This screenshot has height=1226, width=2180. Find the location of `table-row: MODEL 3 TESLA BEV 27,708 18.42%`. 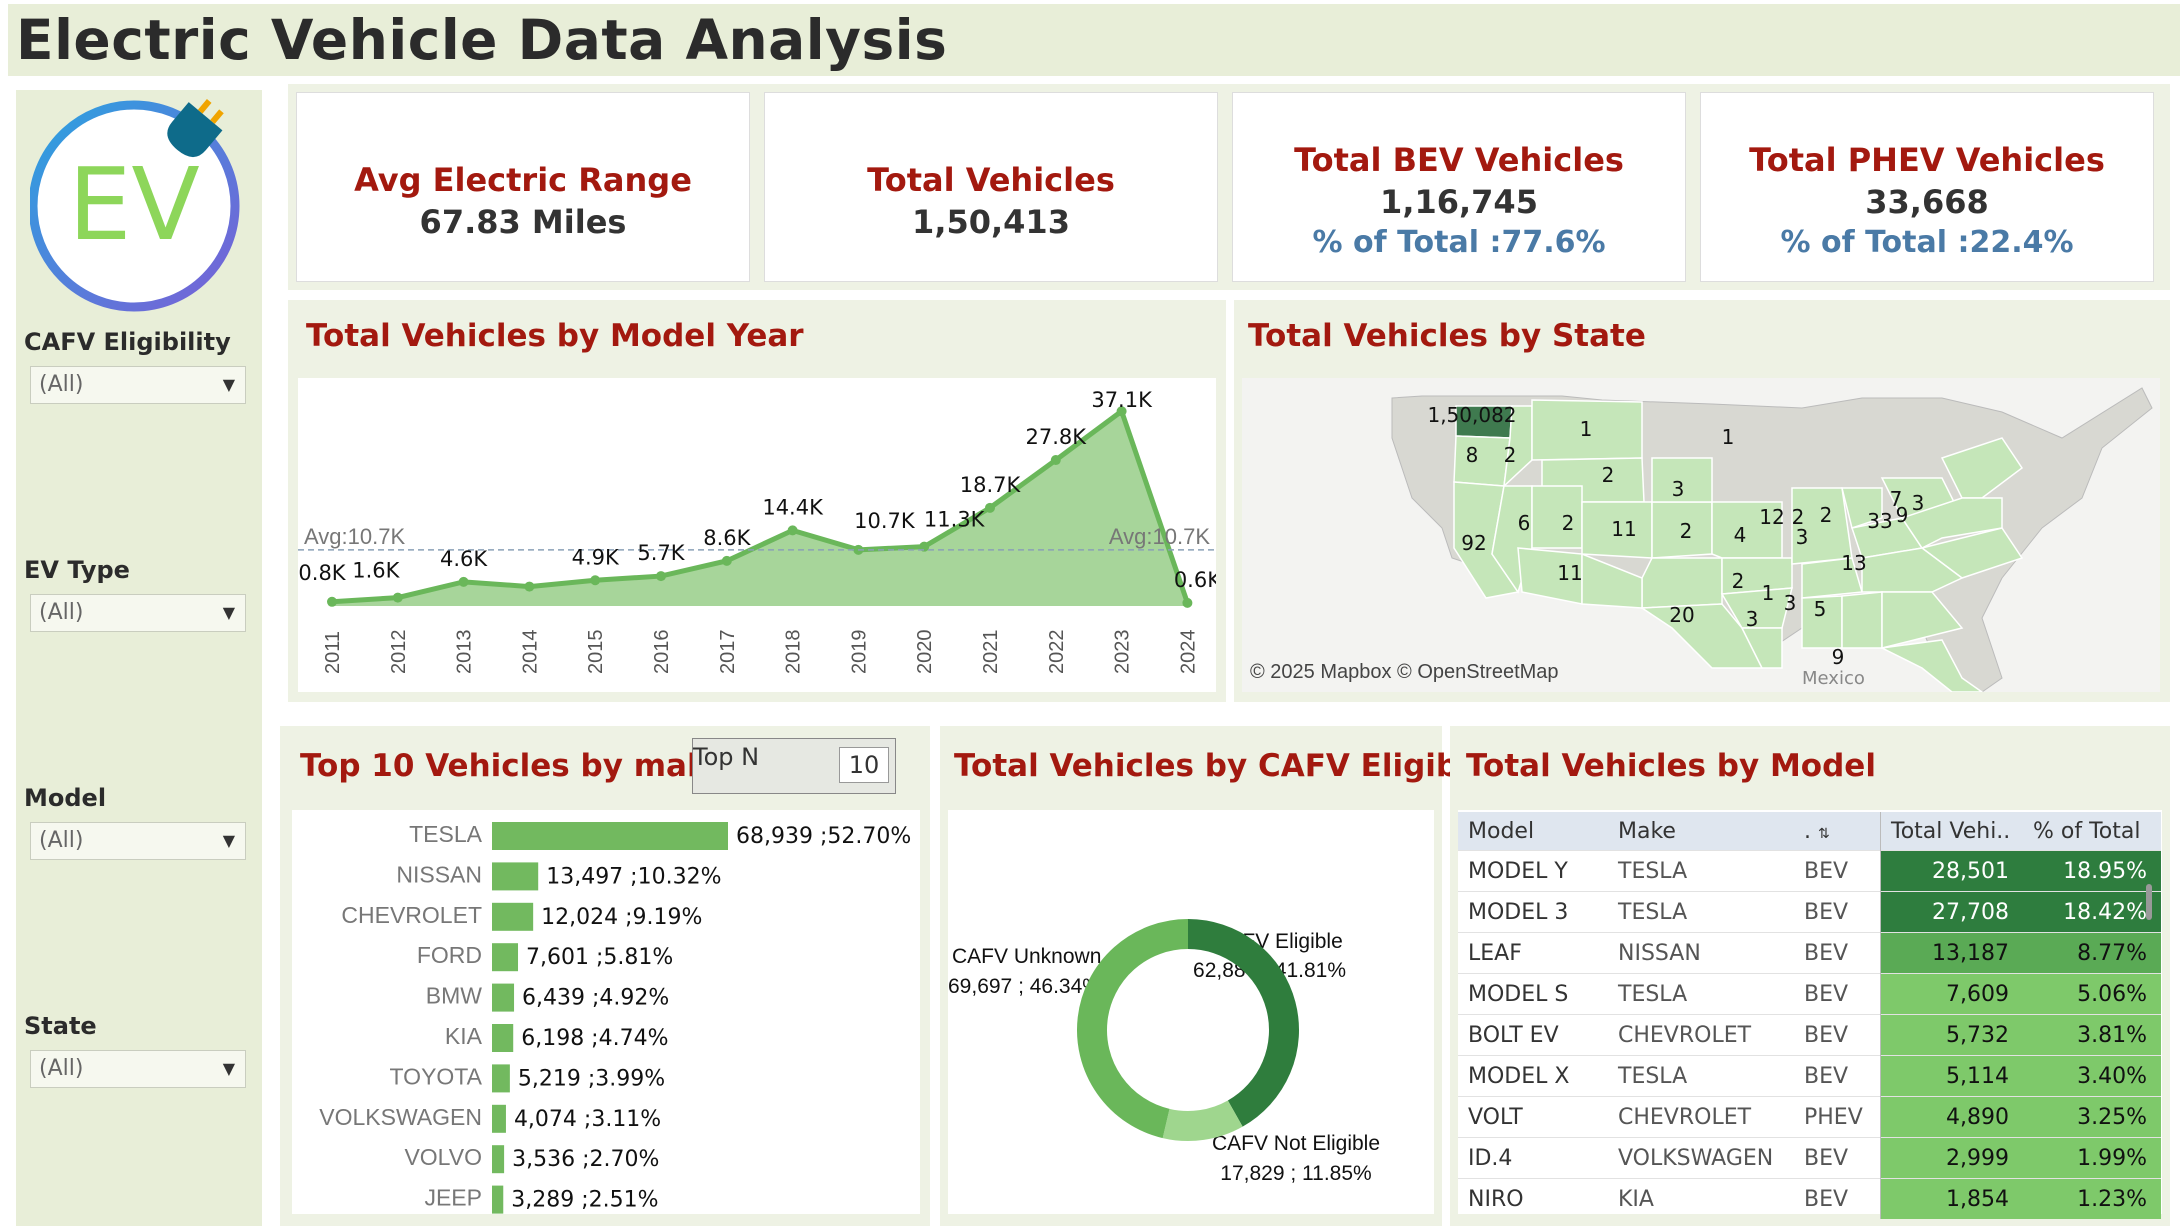

table-row: MODEL 3 TESLA BEV 27,708 18.42% is located at coordinates (1809, 912).